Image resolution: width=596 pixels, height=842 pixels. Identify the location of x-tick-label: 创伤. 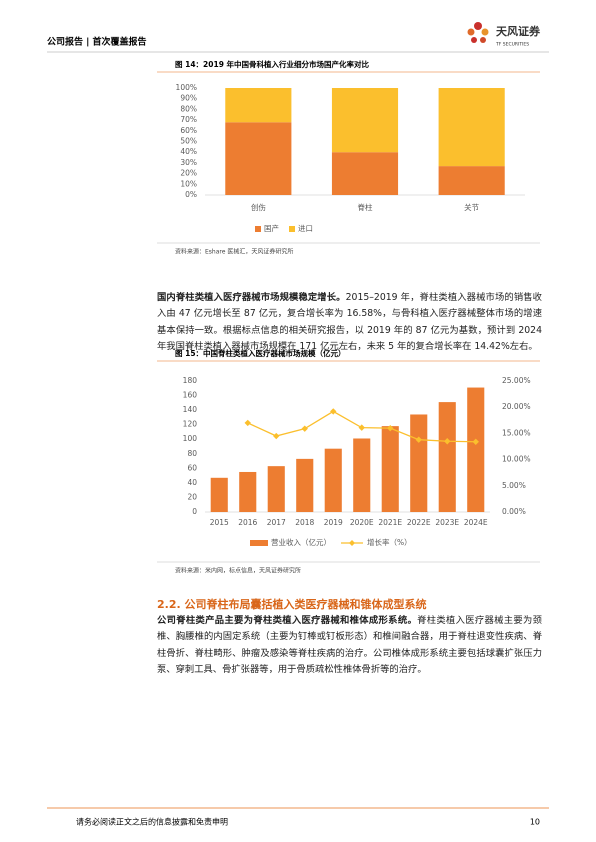
(258, 207).